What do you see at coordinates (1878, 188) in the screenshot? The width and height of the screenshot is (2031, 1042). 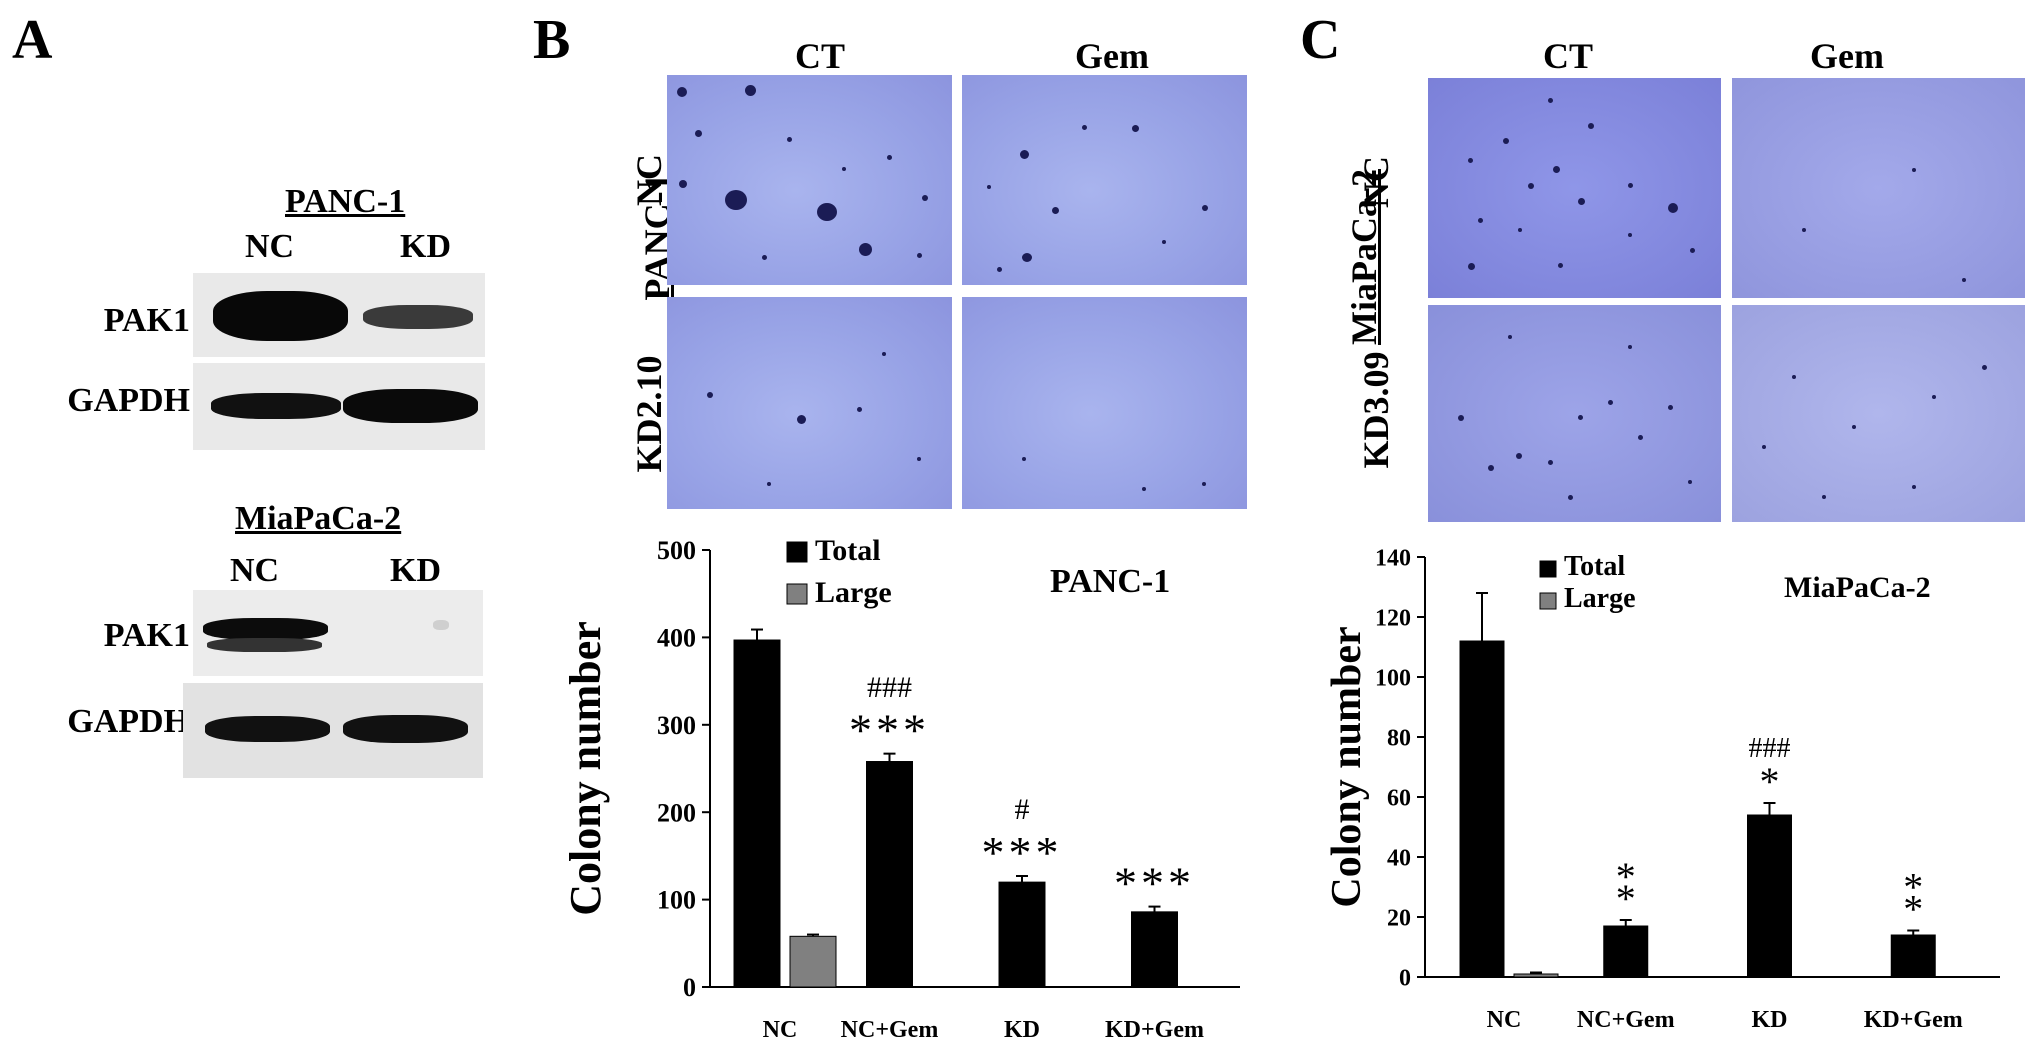 I see `micrograph-miapaca-nc-gem` at bounding box center [1878, 188].